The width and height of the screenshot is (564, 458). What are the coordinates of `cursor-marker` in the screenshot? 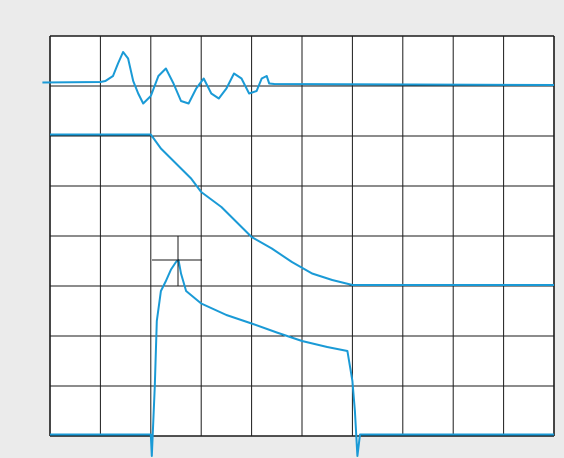 It's located at (177, 261).